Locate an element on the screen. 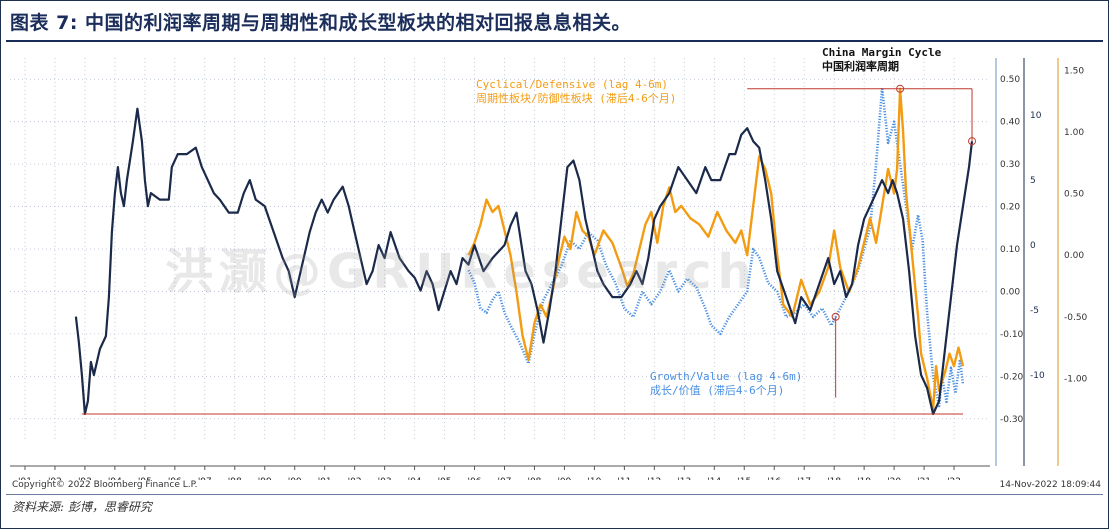  timestamp-text: 14-Nov-2022 18:09:44 is located at coordinates (1050, 485).